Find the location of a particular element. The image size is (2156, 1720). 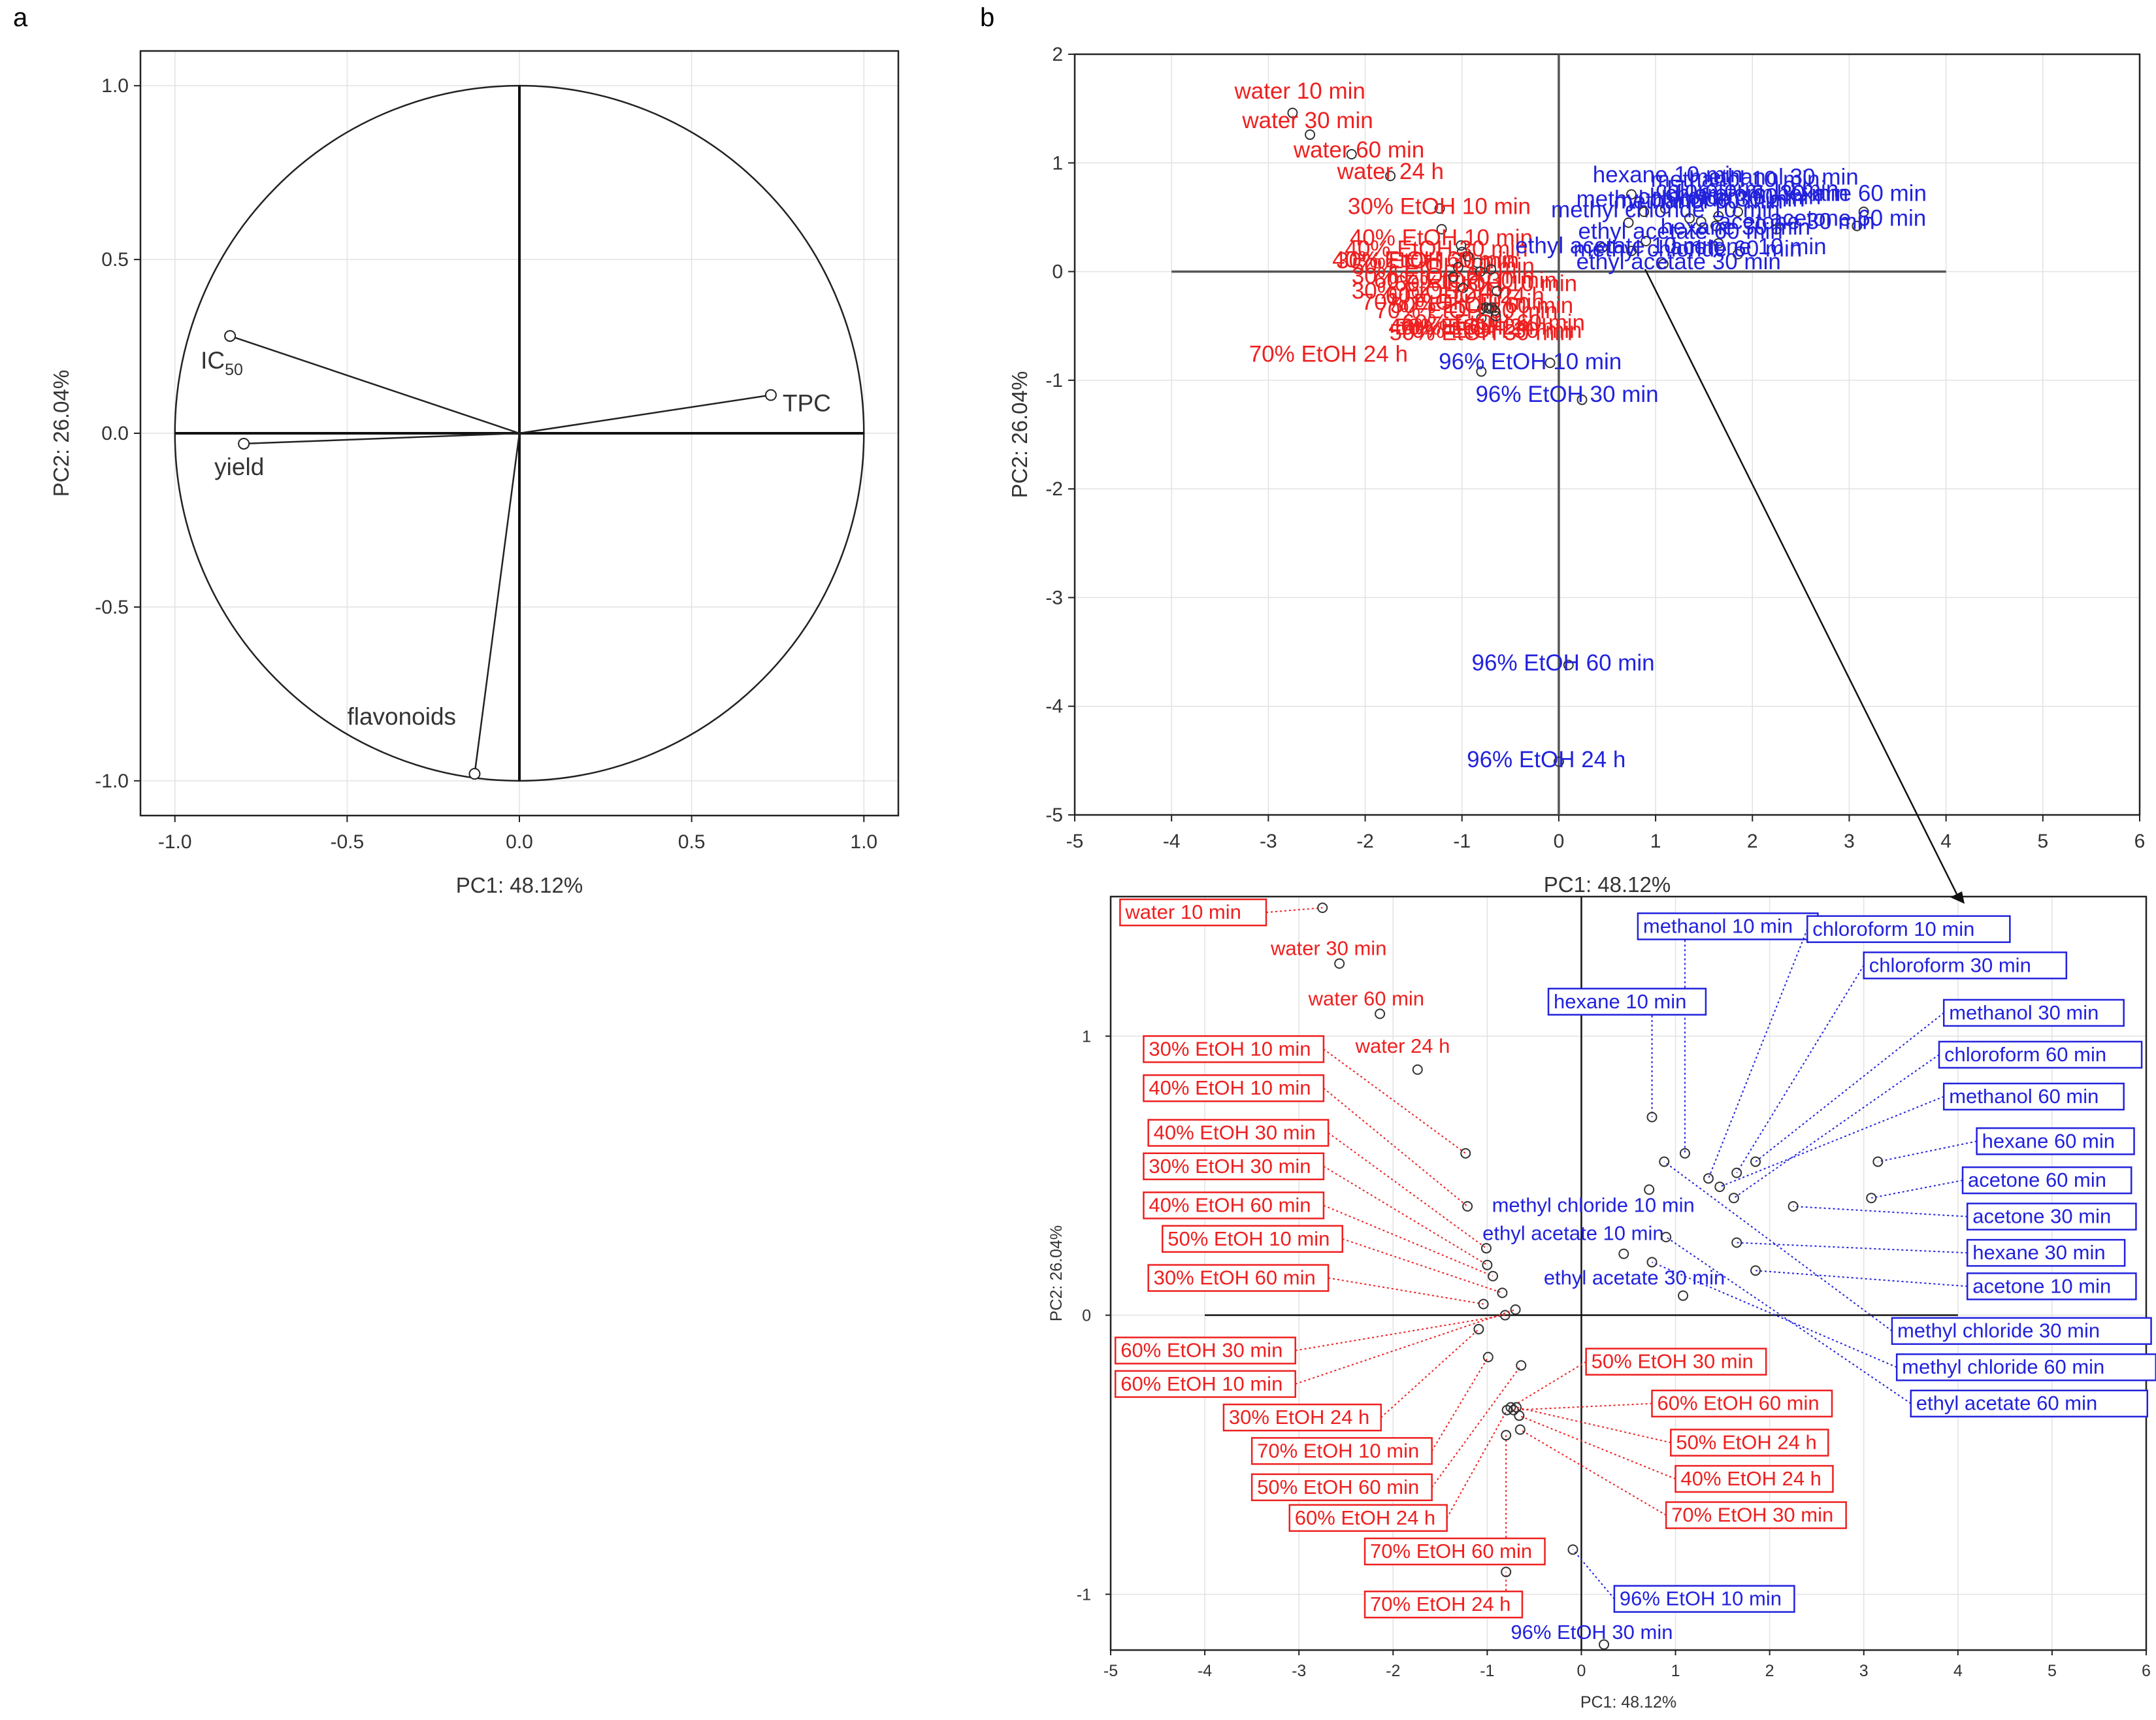

score-label: 60% EtOH 10 min is located at coordinates (1485, 284).